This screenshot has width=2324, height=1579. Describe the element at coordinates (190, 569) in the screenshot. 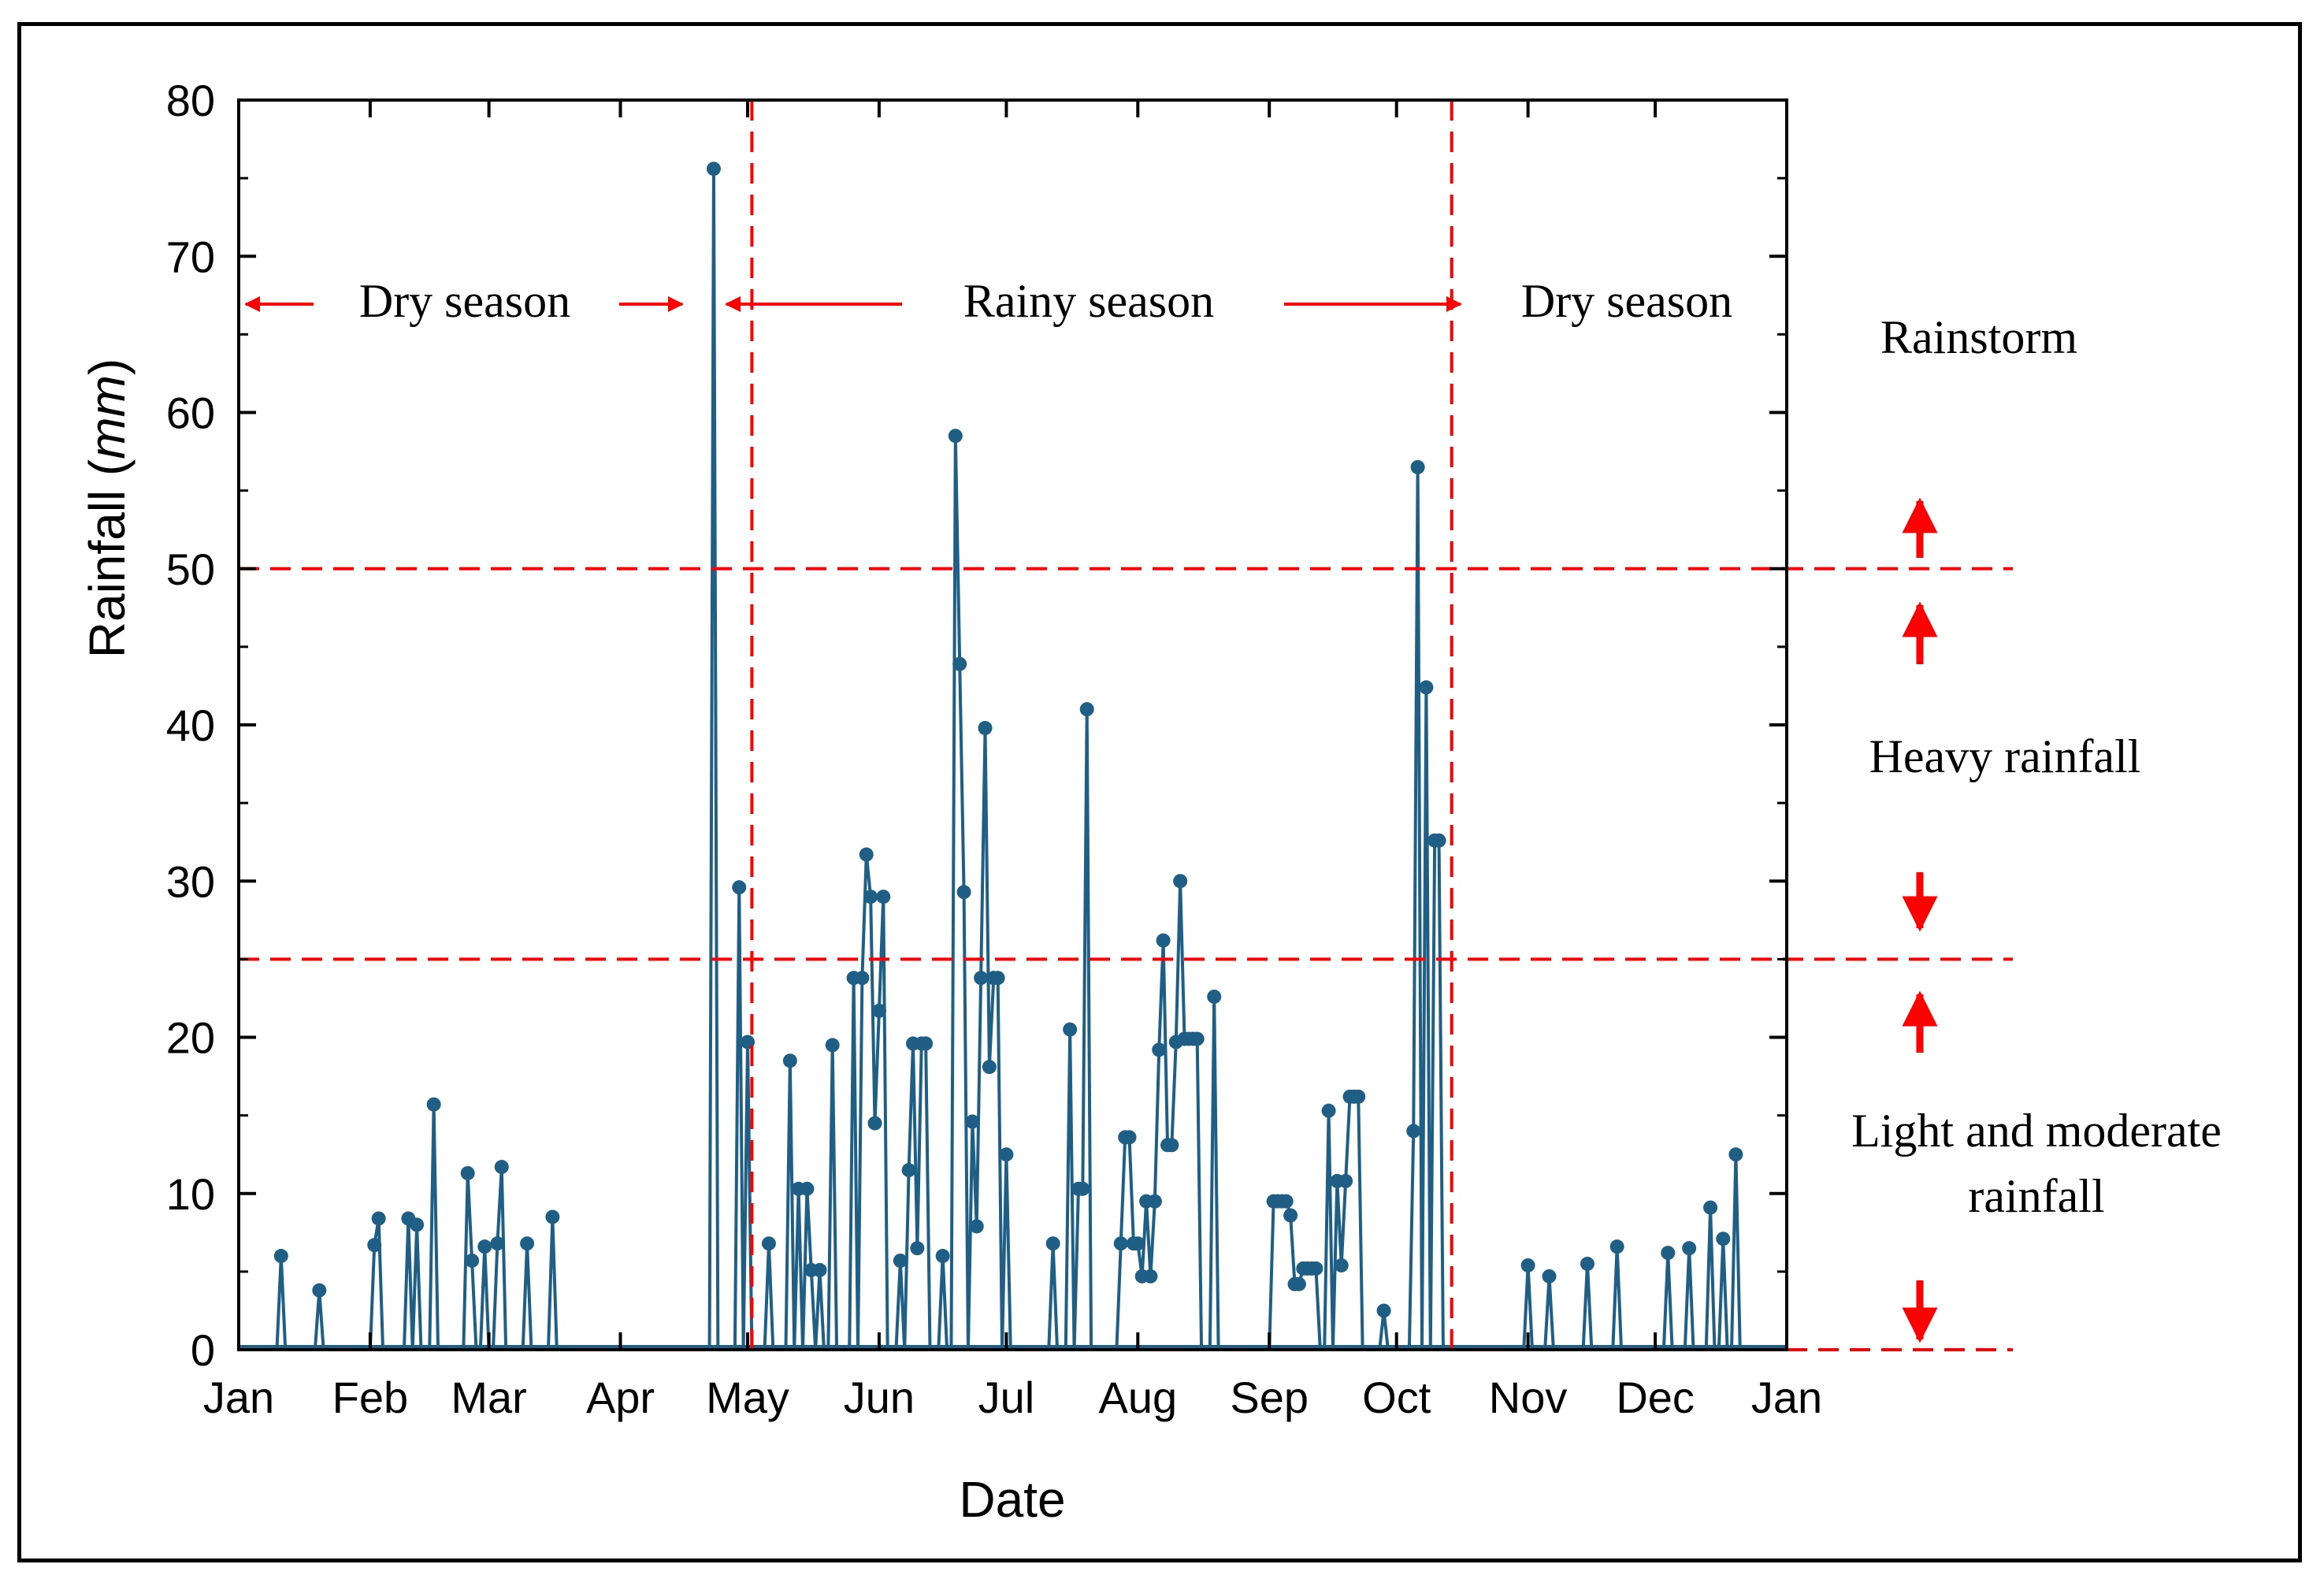

I see `y-tick-label: 50` at that location.